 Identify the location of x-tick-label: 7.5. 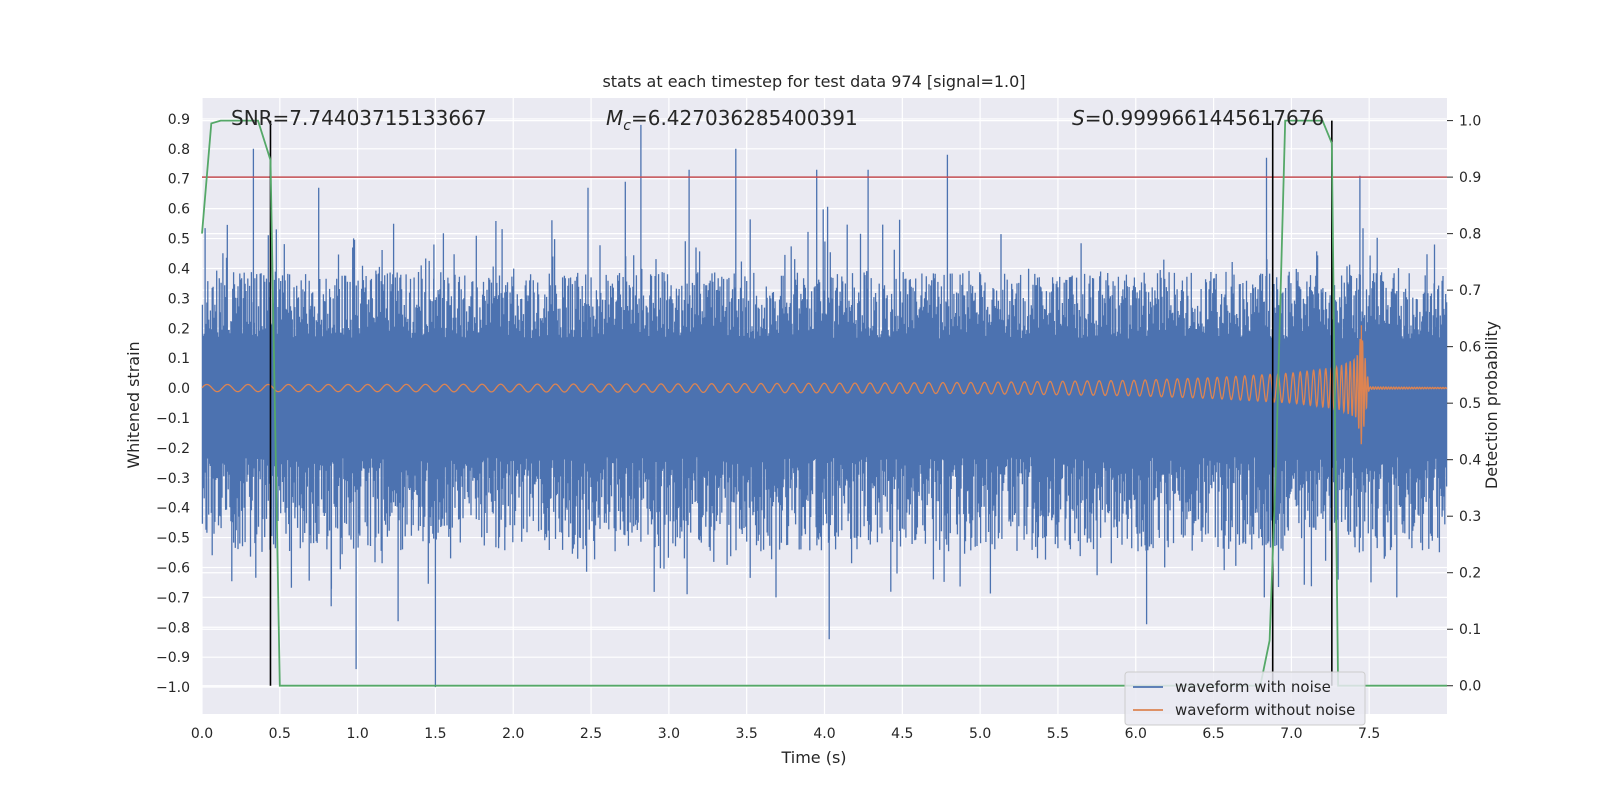
(1369, 734).